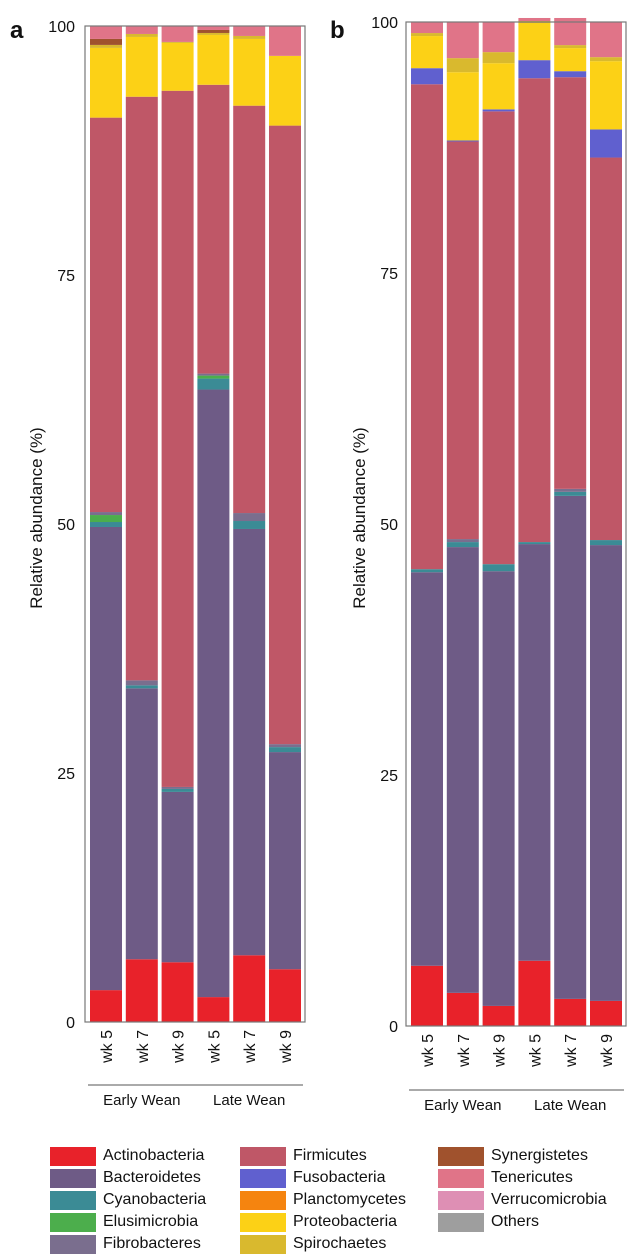 This screenshot has width=633, height=1260. What do you see at coordinates (337, 30) in the screenshot?
I see `panel-letter: b` at bounding box center [337, 30].